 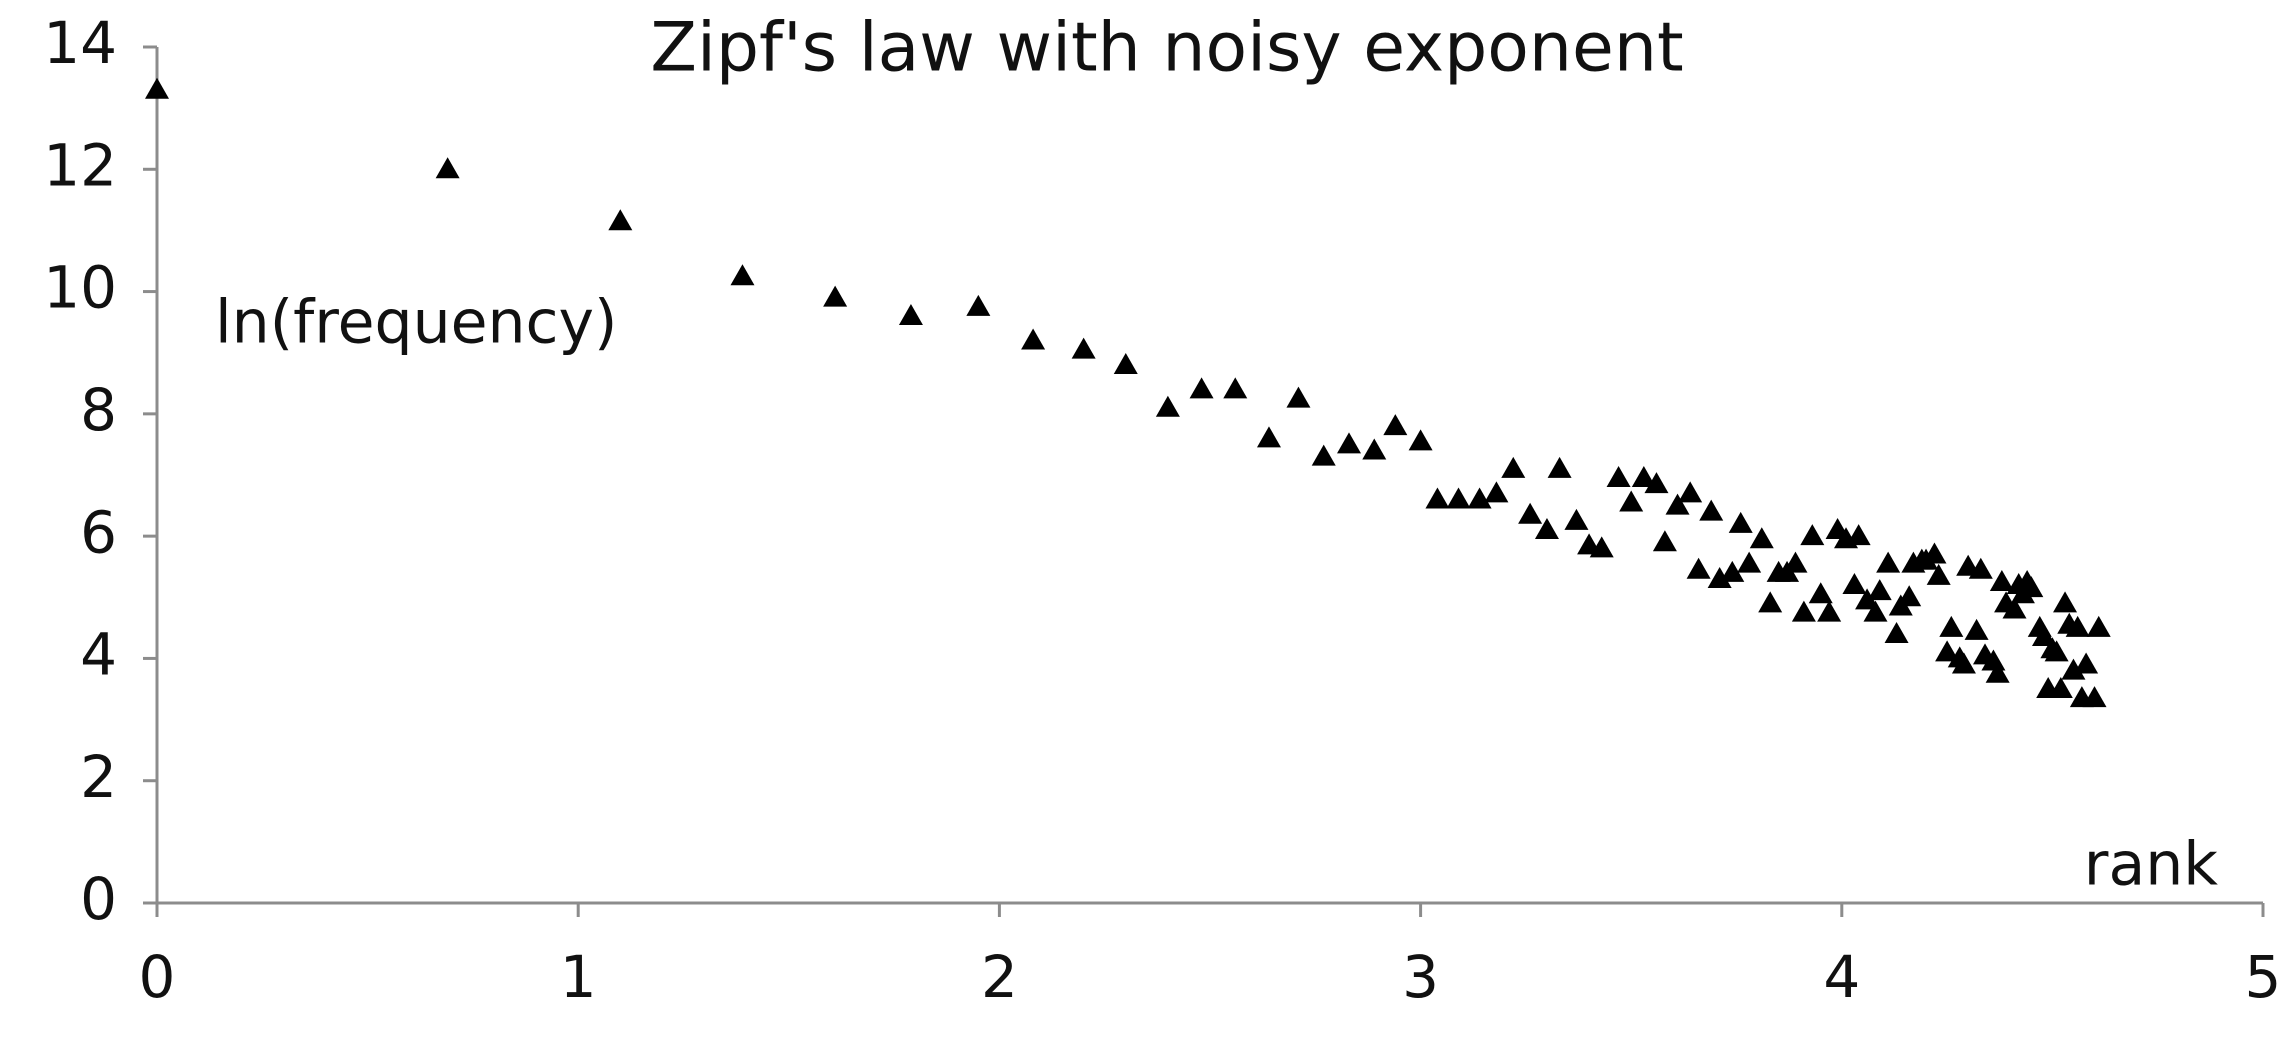 I want to click on chart-title: Zipf's law with noisy exponent, so click(x=1166, y=48).